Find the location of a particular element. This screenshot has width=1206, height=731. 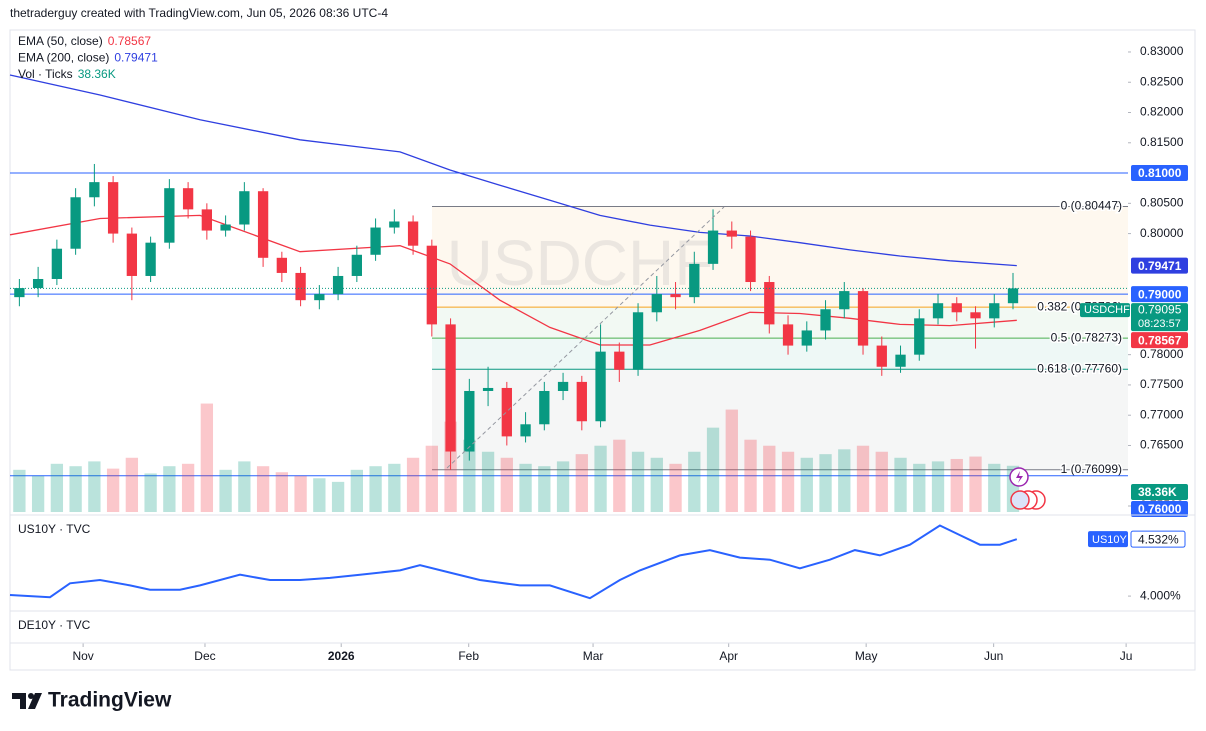

x-tick-label: Ju is located at coordinates (1126, 656).